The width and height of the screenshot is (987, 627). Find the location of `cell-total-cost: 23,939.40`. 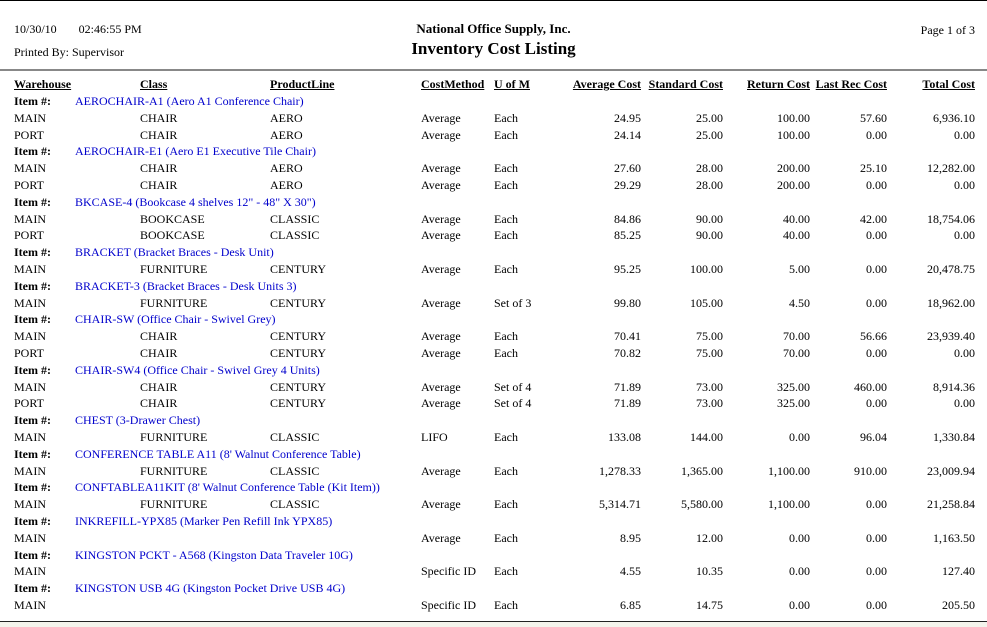

cell-total-cost: 23,939.40 is located at coordinates (951, 336).